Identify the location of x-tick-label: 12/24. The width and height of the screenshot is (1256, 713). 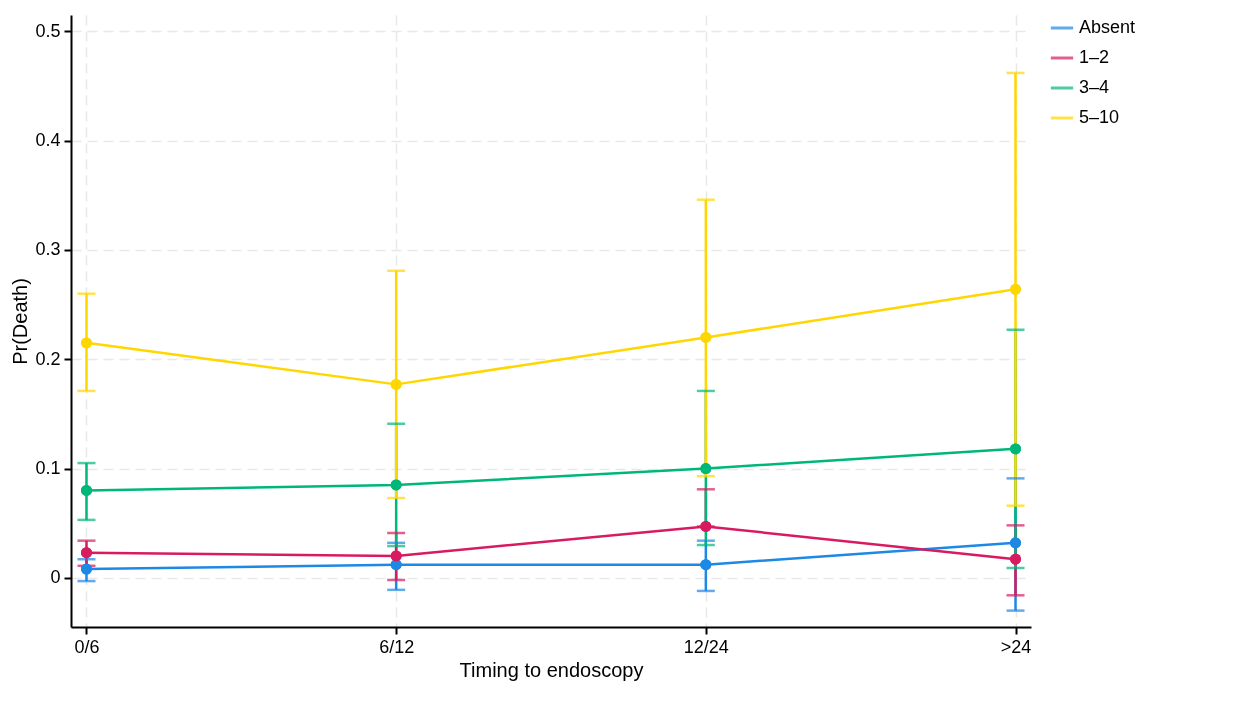
(706, 646).